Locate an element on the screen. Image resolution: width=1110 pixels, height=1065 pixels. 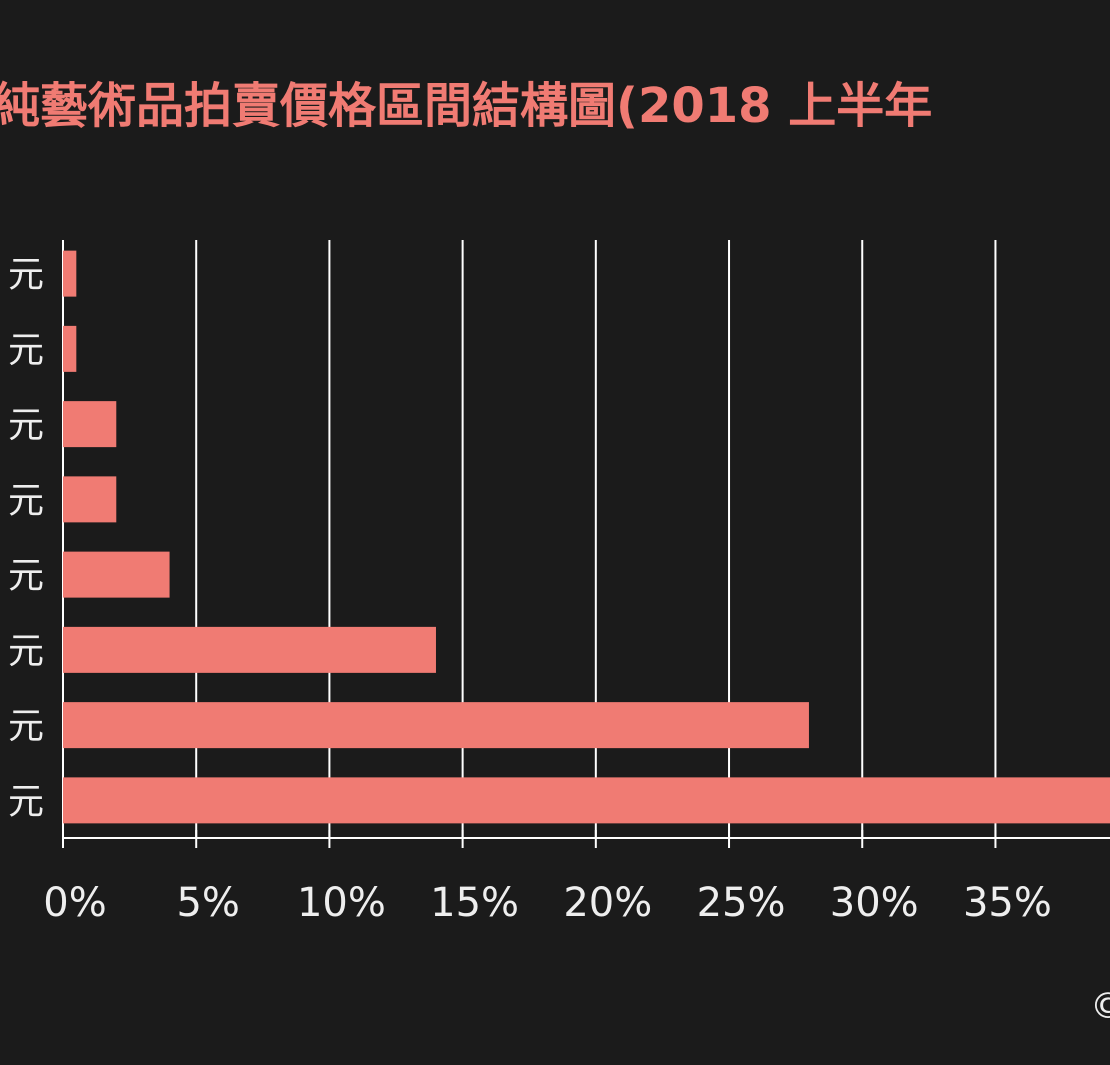
x-tick-label: 10% is located at coordinates (341, 903).